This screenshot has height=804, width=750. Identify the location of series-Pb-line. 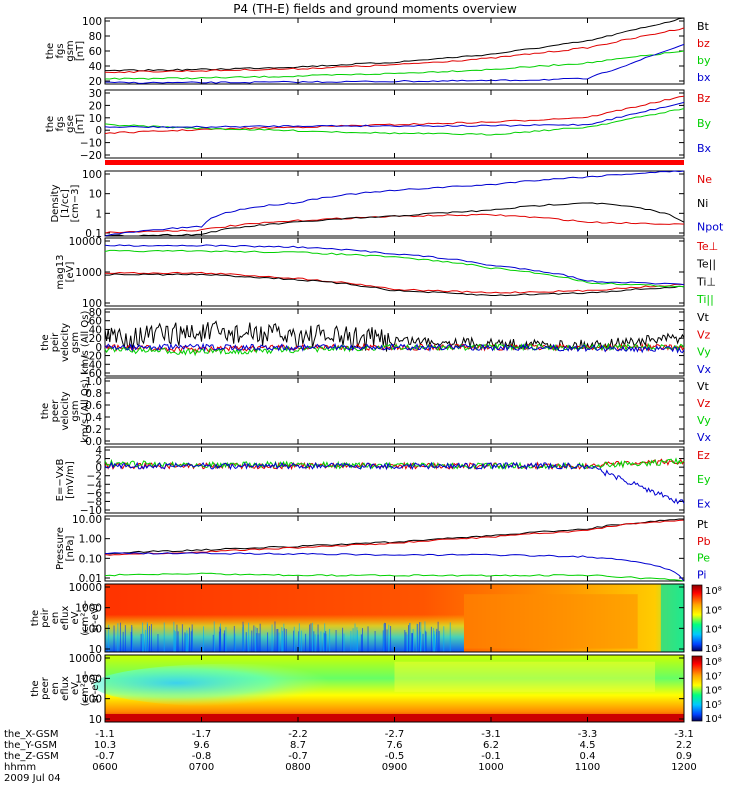
(394, 537).